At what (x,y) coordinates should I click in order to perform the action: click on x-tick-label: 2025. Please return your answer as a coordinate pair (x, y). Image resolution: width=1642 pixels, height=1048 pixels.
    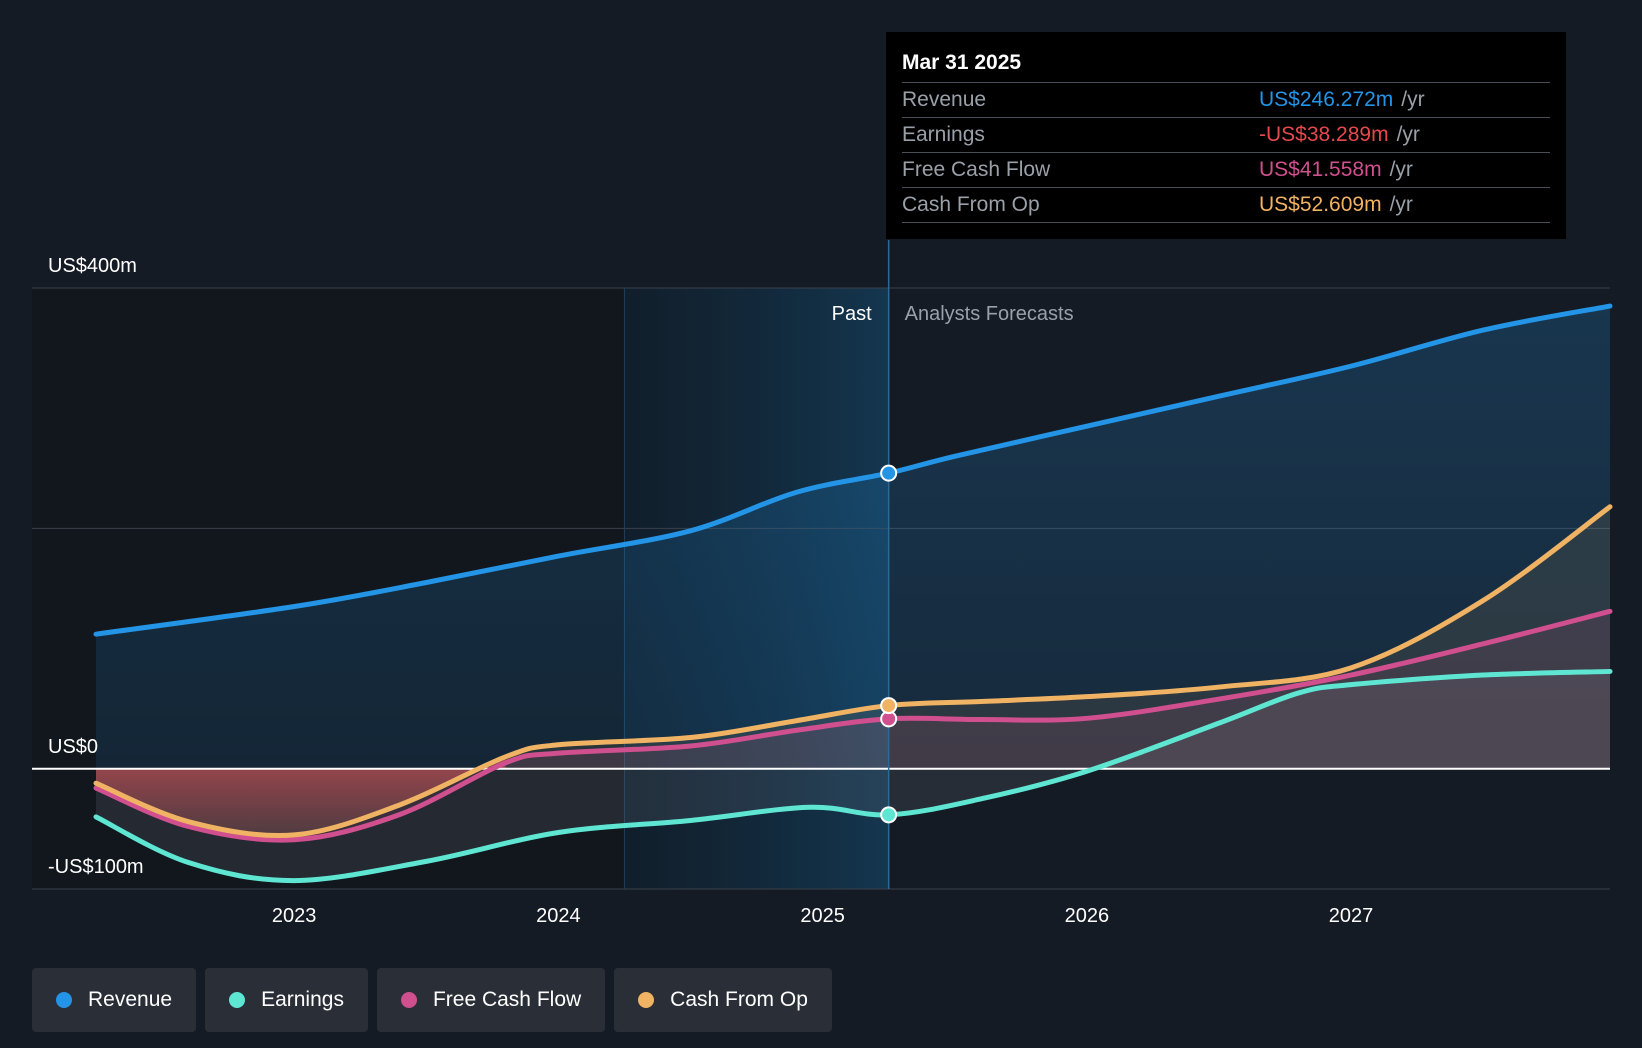
    Looking at the image, I should click on (822, 916).